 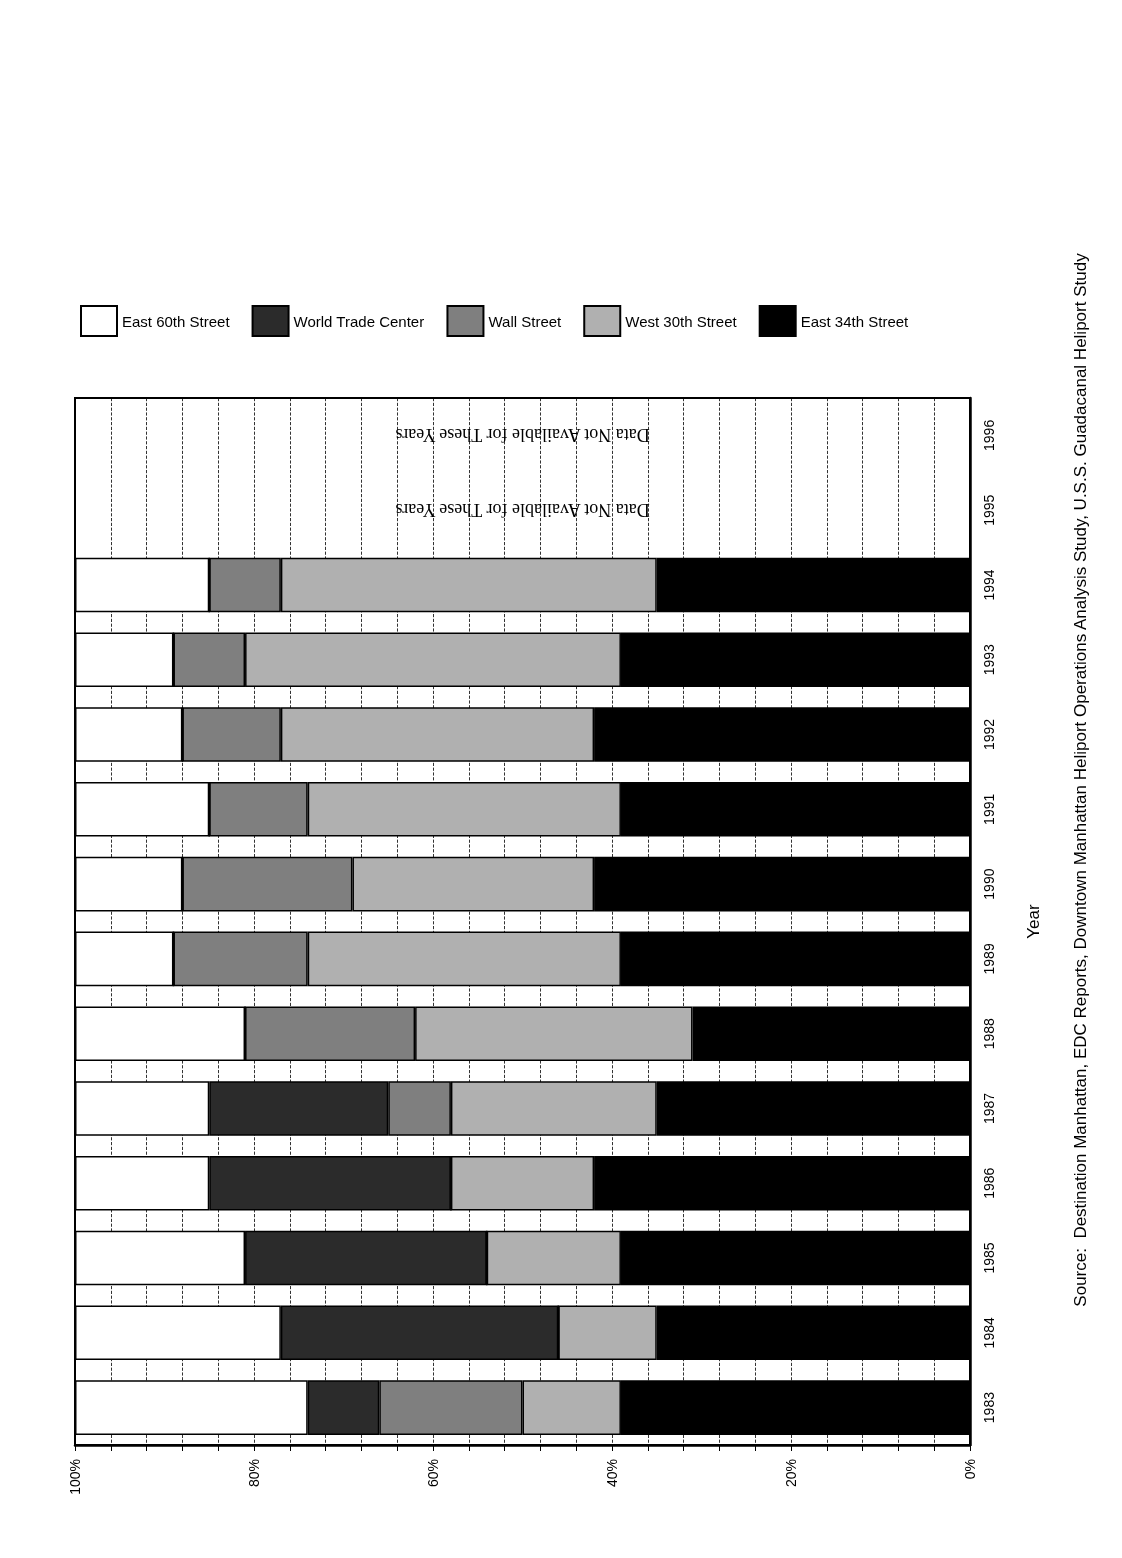 What do you see at coordinates (989, 884) in the screenshot?
I see `y-tick-label: 1990` at bounding box center [989, 884].